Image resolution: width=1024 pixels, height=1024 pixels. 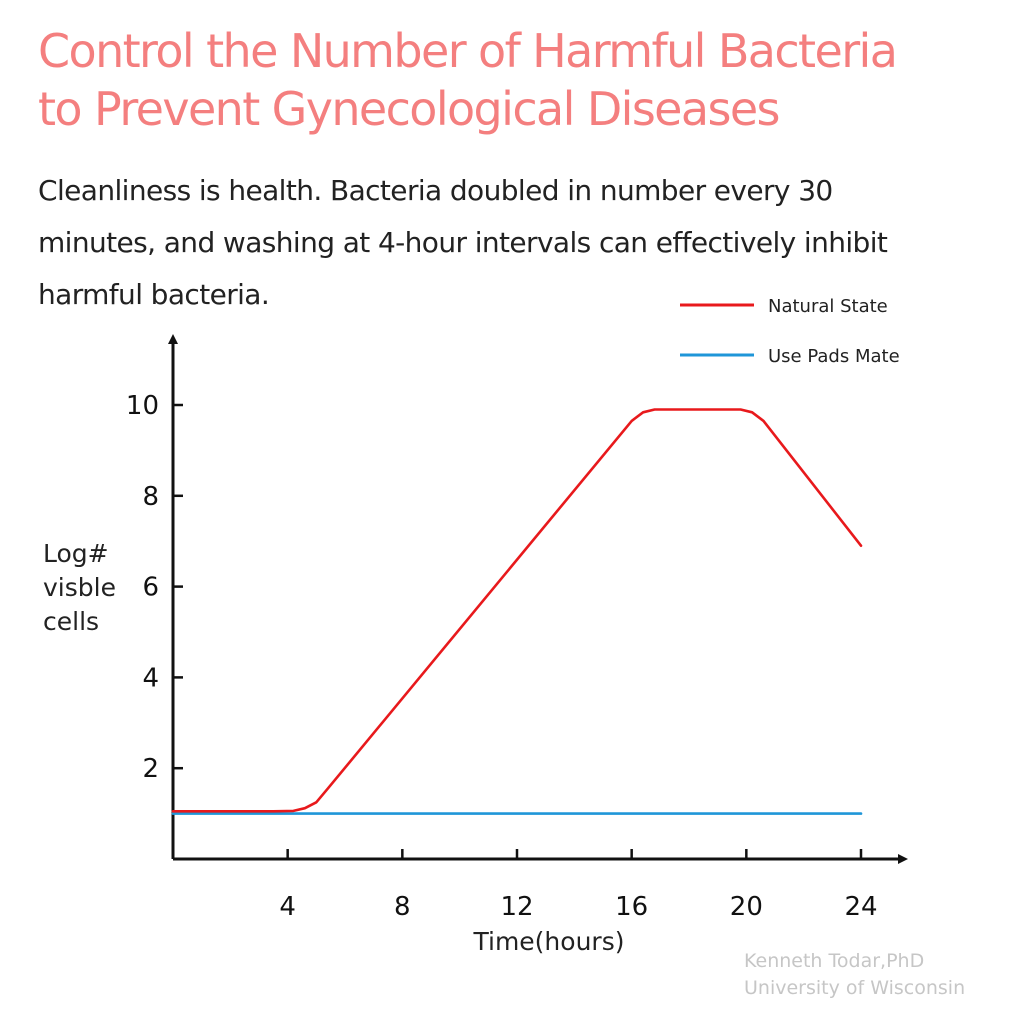 I want to click on title-line-1: Control the Number of Harmful Bacteria, so click(x=468, y=51).